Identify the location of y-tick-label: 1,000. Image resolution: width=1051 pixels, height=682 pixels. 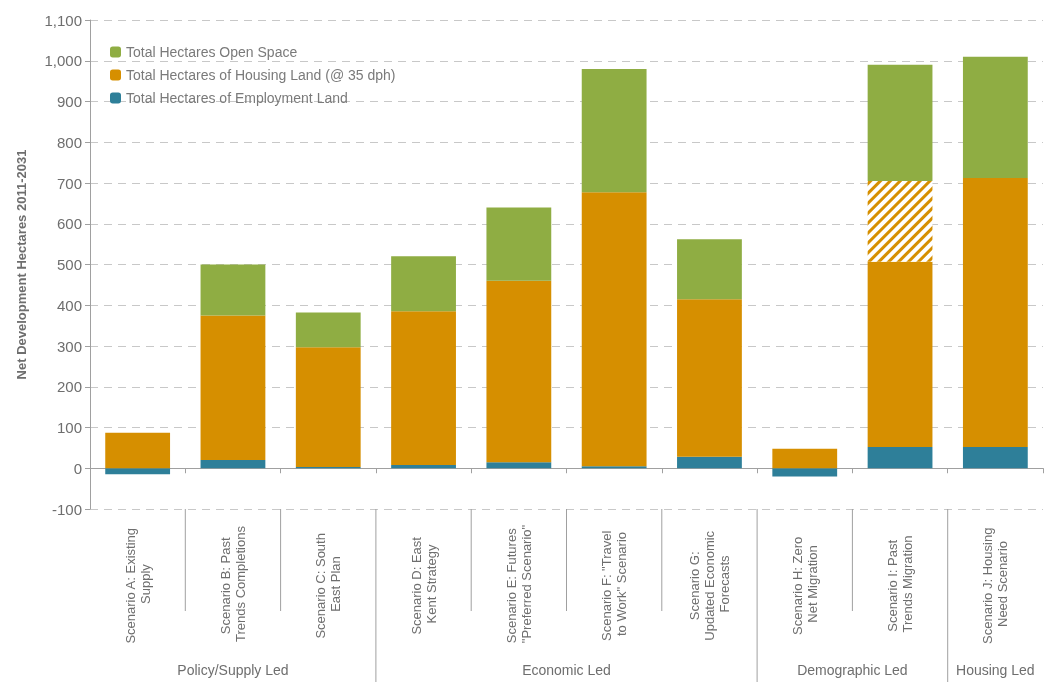
(63, 61).